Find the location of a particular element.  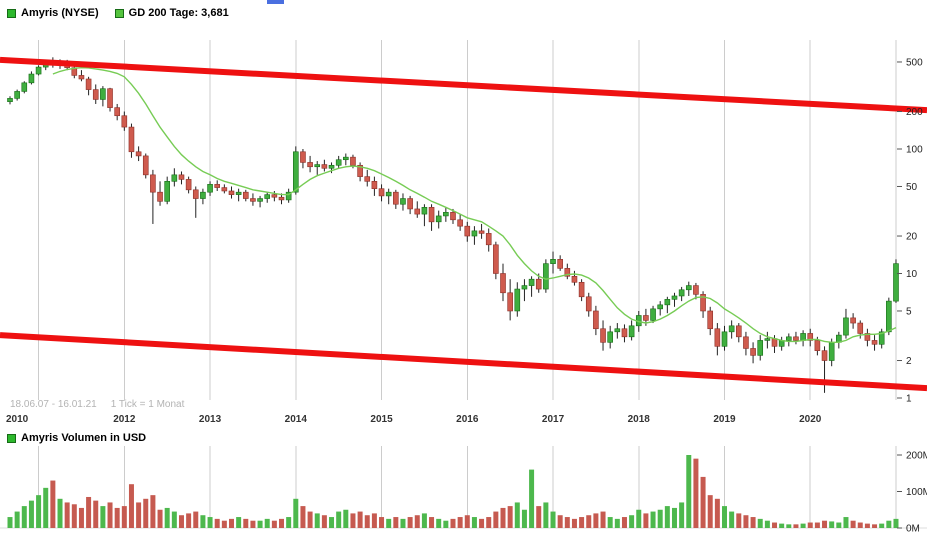

svg-text: 2014 is located at coordinates (296, 419).